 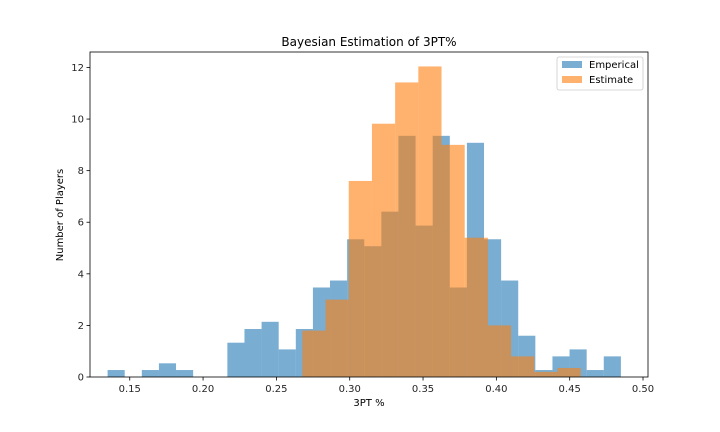 What do you see at coordinates (350, 389) in the screenshot?
I see `x-tick-label: 0.30` at bounding box center [350, 389].